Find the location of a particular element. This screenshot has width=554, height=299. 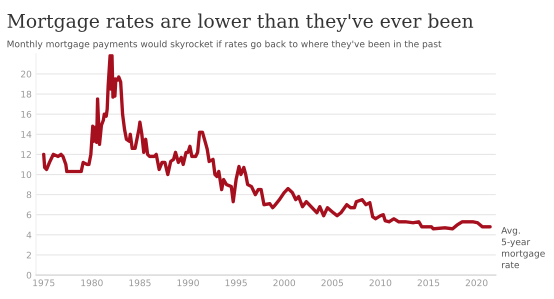

chart-subtitle: Monthly mortgage payments would skyrocket if rates go back to where they've been in the past is located at coordinates (225, 45).